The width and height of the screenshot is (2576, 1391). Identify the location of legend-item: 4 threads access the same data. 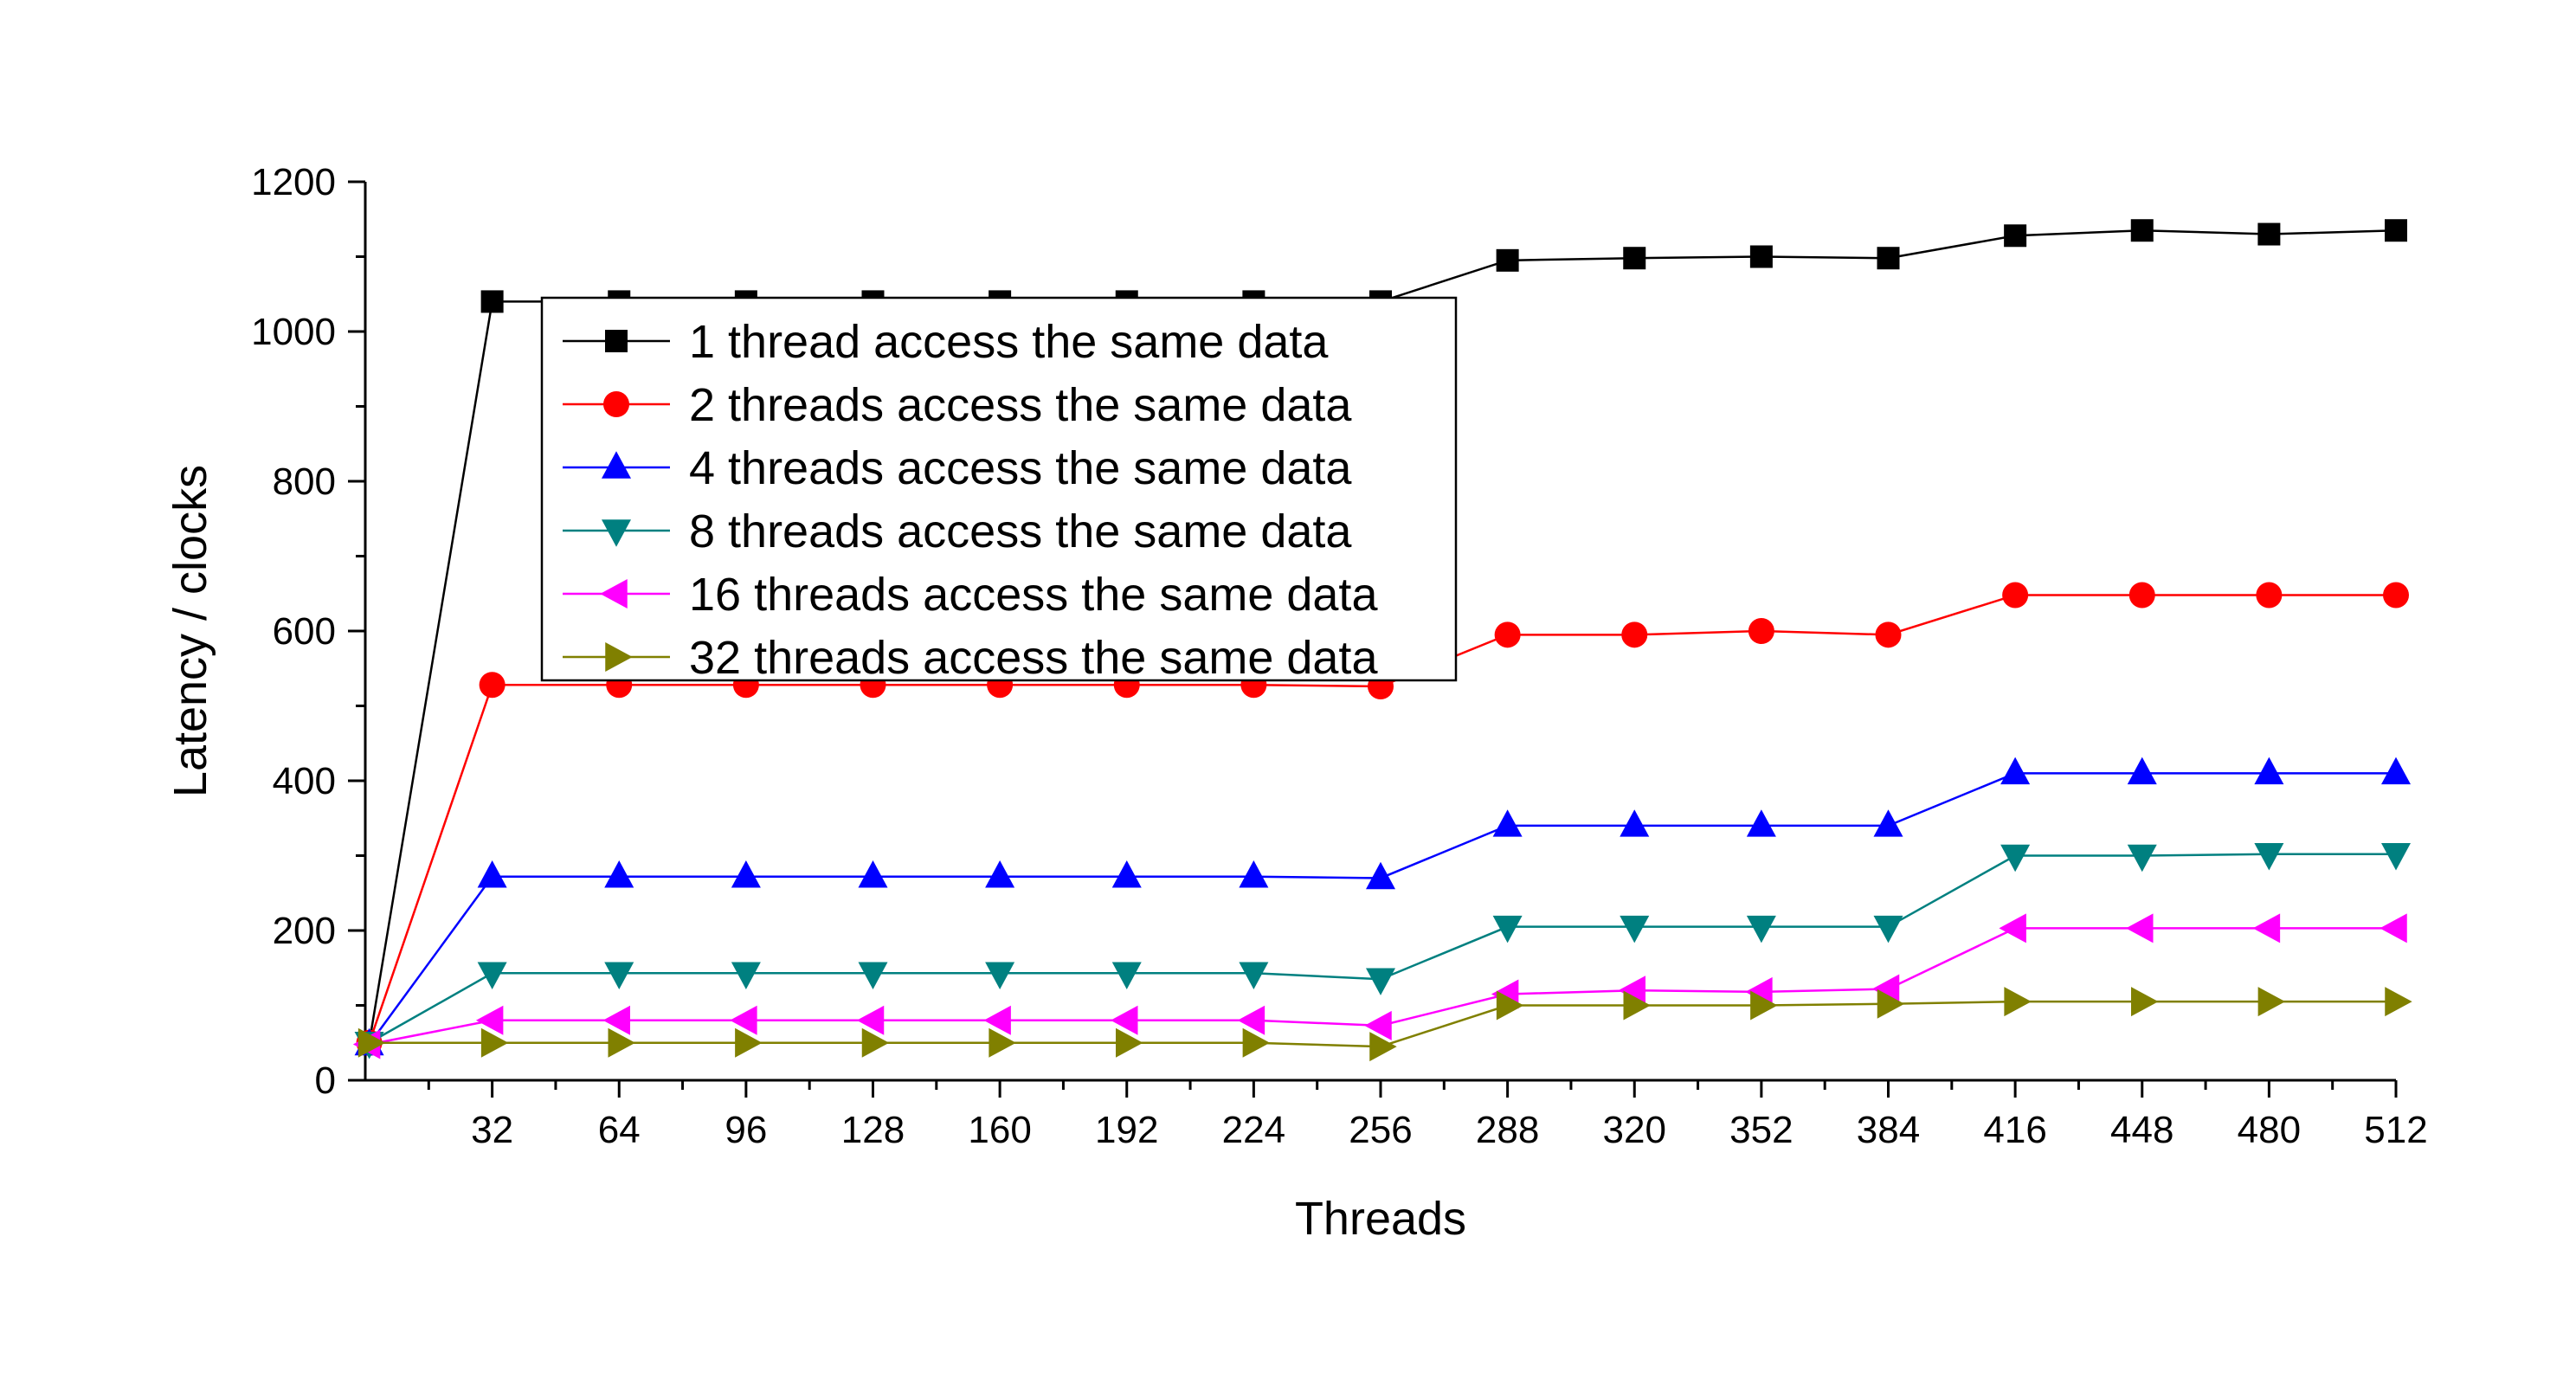
(957, 468).